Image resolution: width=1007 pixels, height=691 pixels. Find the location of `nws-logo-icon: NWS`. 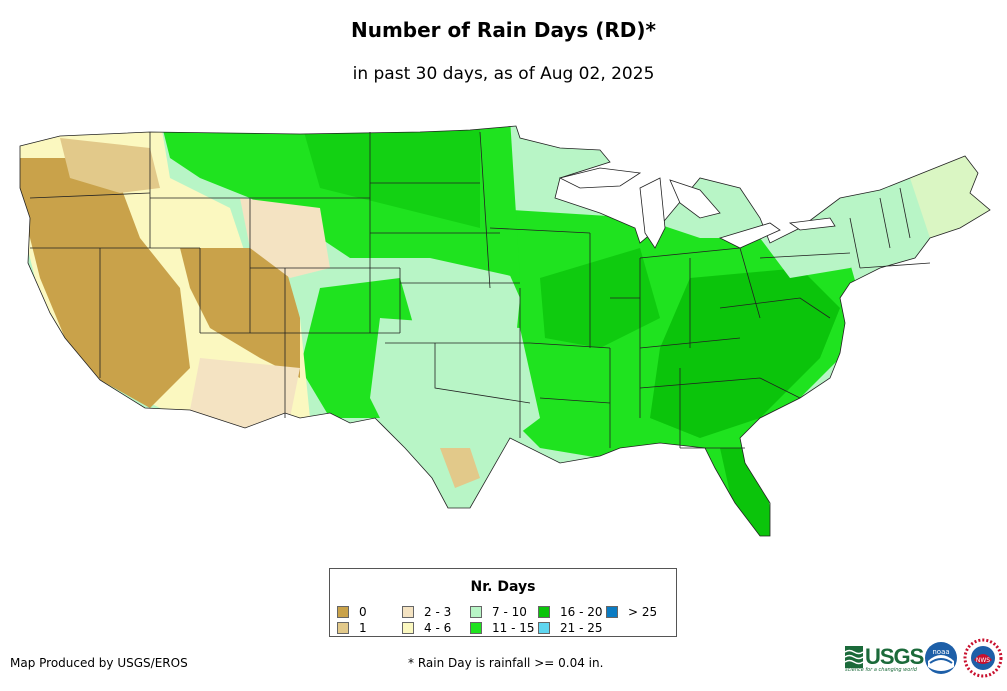

nws-logo-icon: NWS is located at coordinates (983, 658).